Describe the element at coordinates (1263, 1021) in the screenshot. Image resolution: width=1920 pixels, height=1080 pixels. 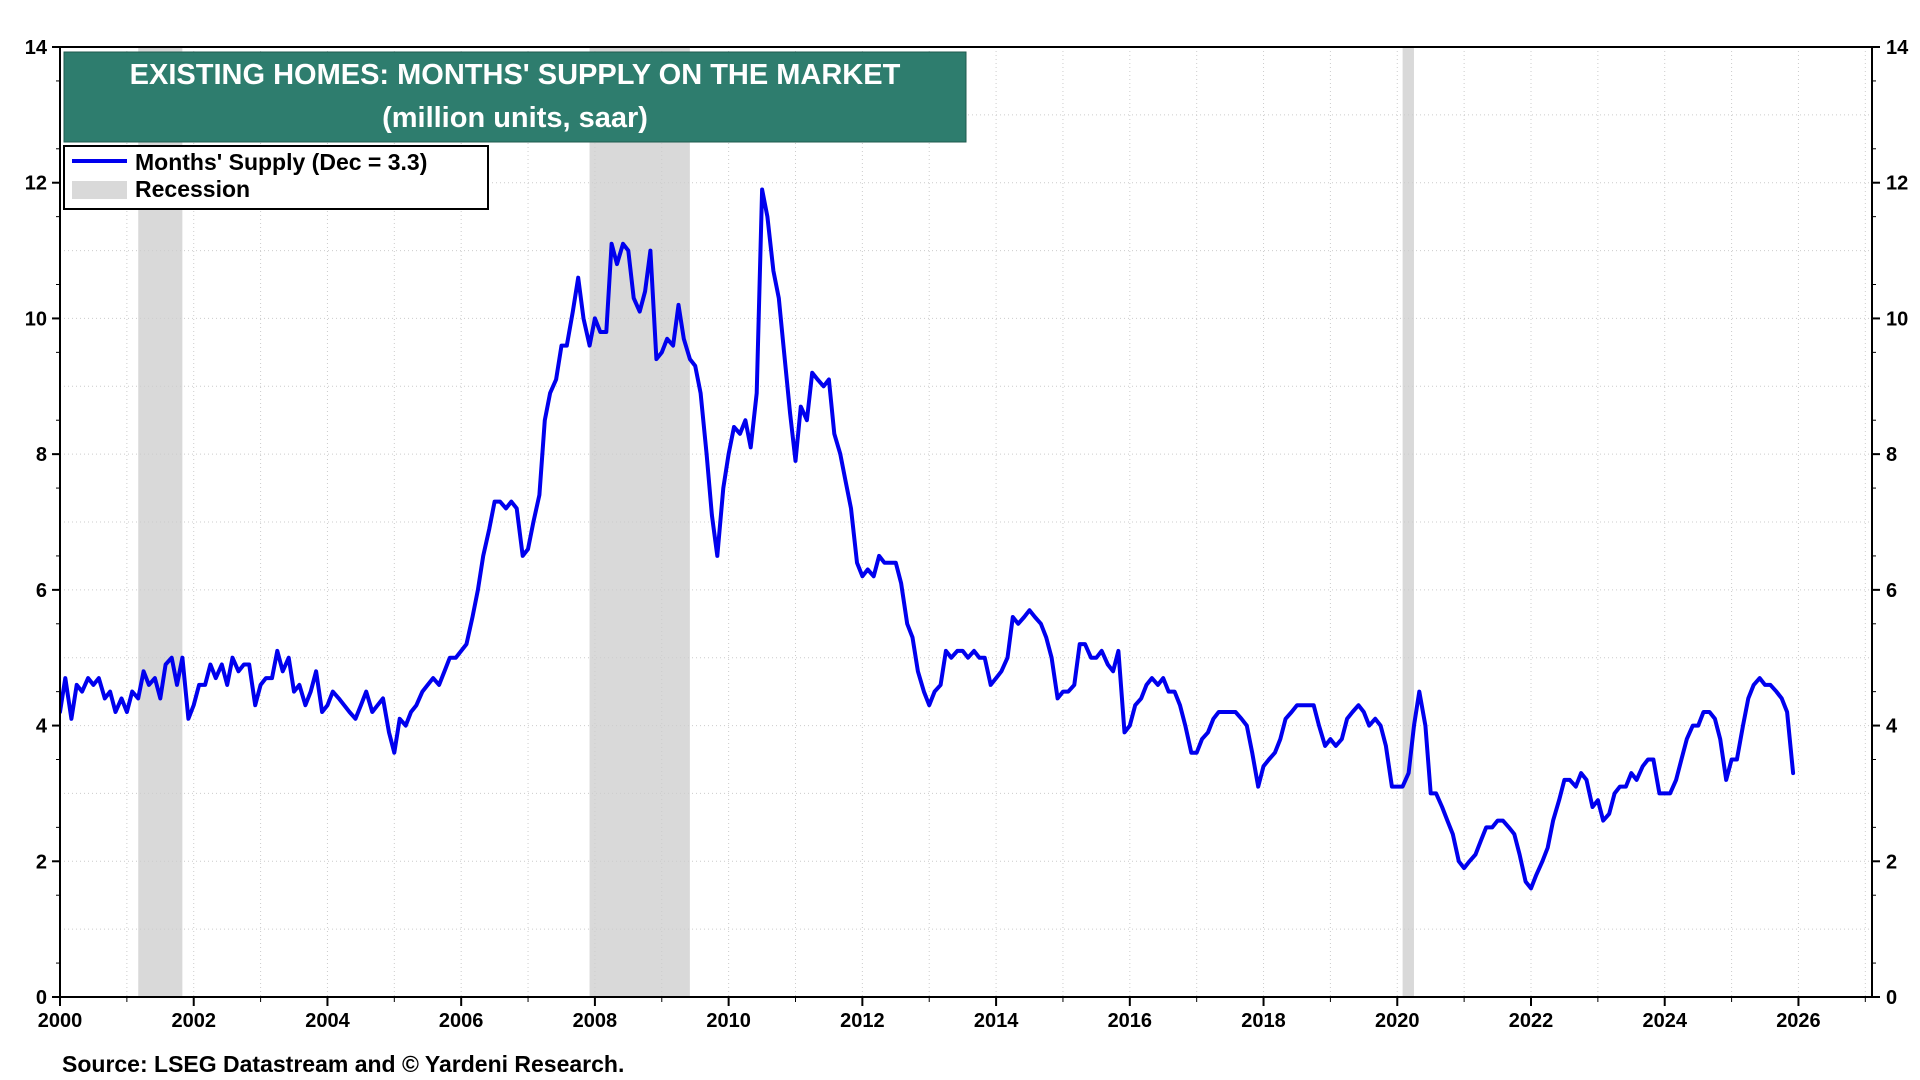
I see `x-tick-label-2018: 2018` at that location.